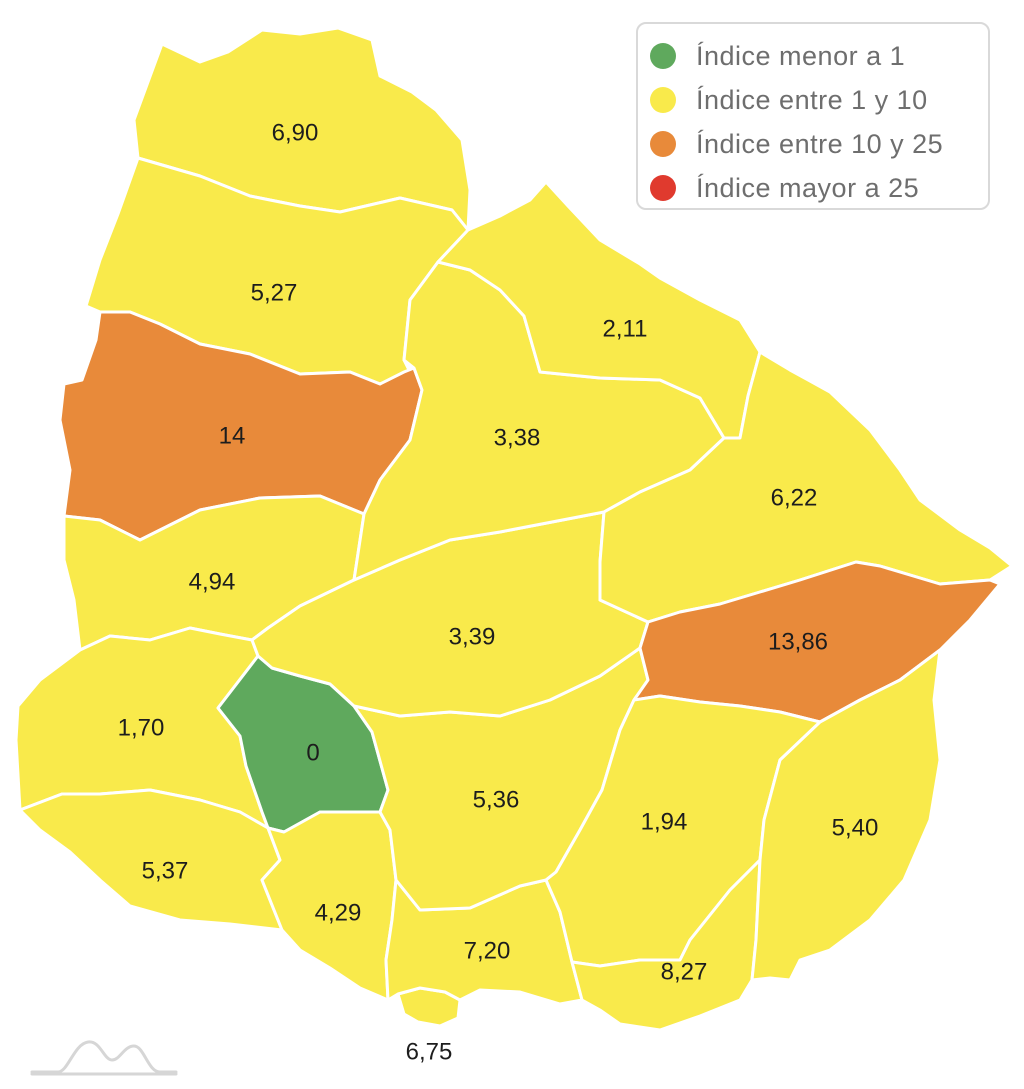 Image resolution: width=1024 pixels, height=1089 pixels. I want to click on legend-label-yellow: Índice entre 1 y 10, so click(812, 99).